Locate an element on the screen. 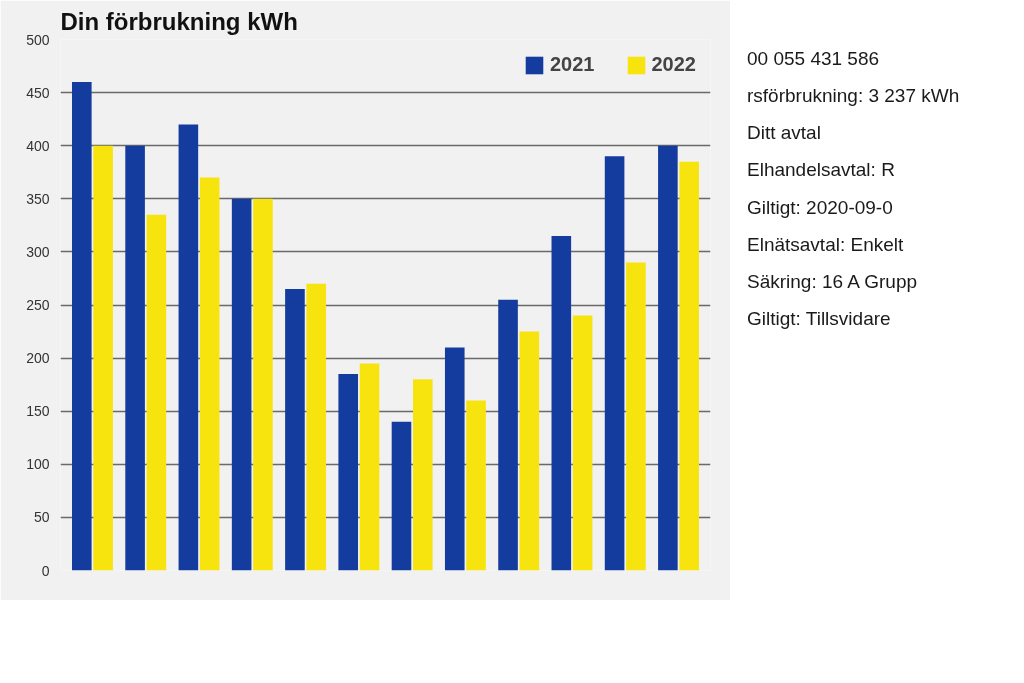 The width and height of the screenshot is (1024, 683). text: Elnätsavtal: Enkelt is located at coordinates (826, 244).